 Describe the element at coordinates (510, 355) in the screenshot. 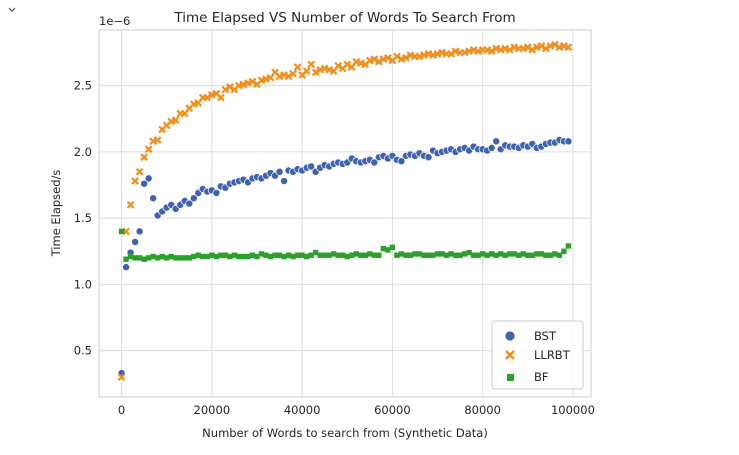

I see `legend-marker-llrbt` at that location.